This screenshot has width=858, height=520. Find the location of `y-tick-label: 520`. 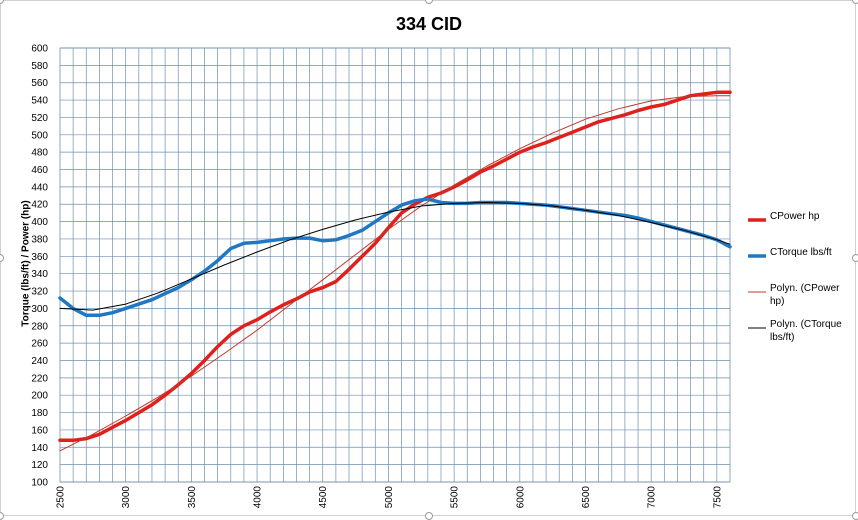

y-tick-label: 520 is located at coordinates (39, 118).